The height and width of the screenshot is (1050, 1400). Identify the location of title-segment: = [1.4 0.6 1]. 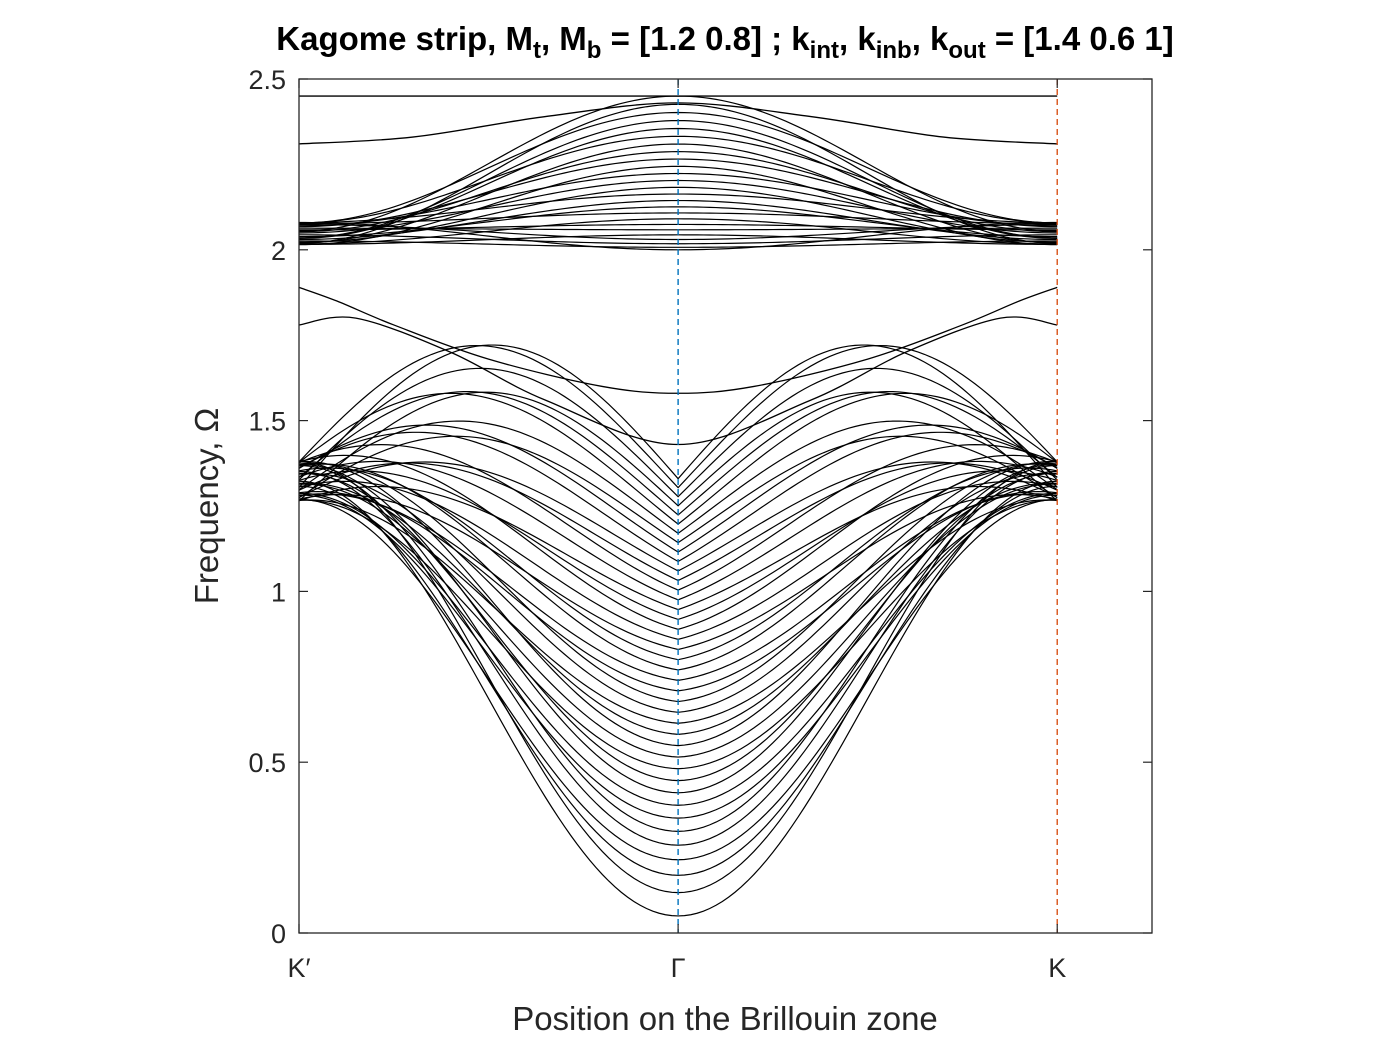
(1080, 38).